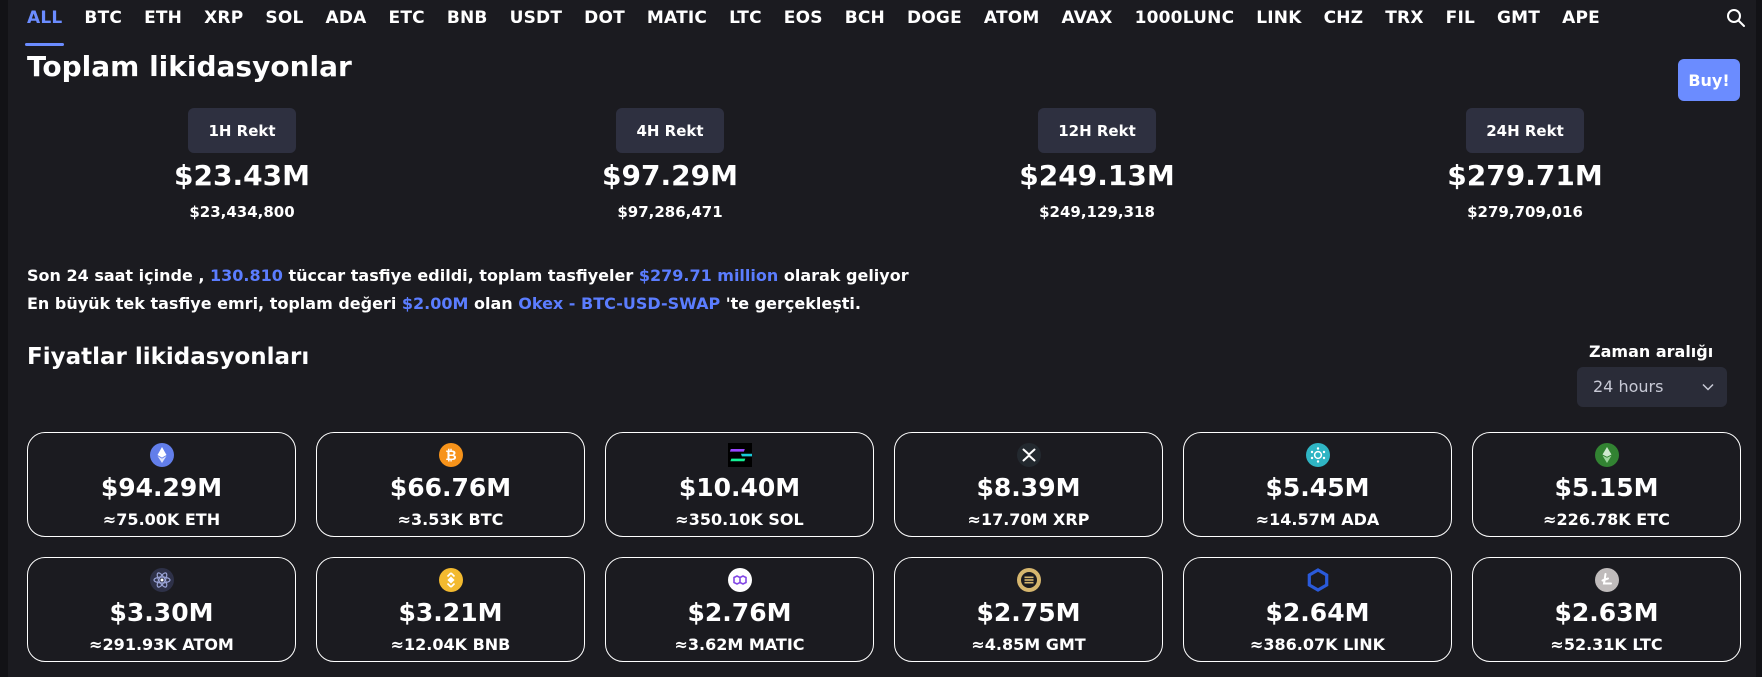  What do you see at coordinates (1606, 487) in the screenshot?
I see `coin-liquidation-usd: $5.15M` at bounding box center [1606, 487].